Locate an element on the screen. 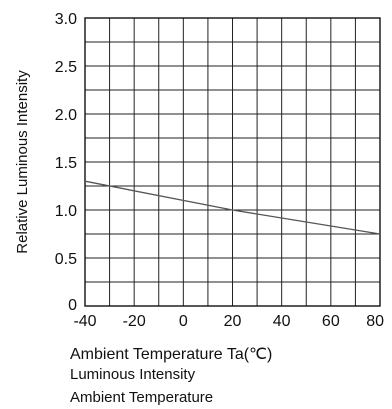 The image size is (392, 409). y-tick-labels: 0 0.5 1.0 1.5 2.0 2.5 3.0 is located at coordinates (66, 162).